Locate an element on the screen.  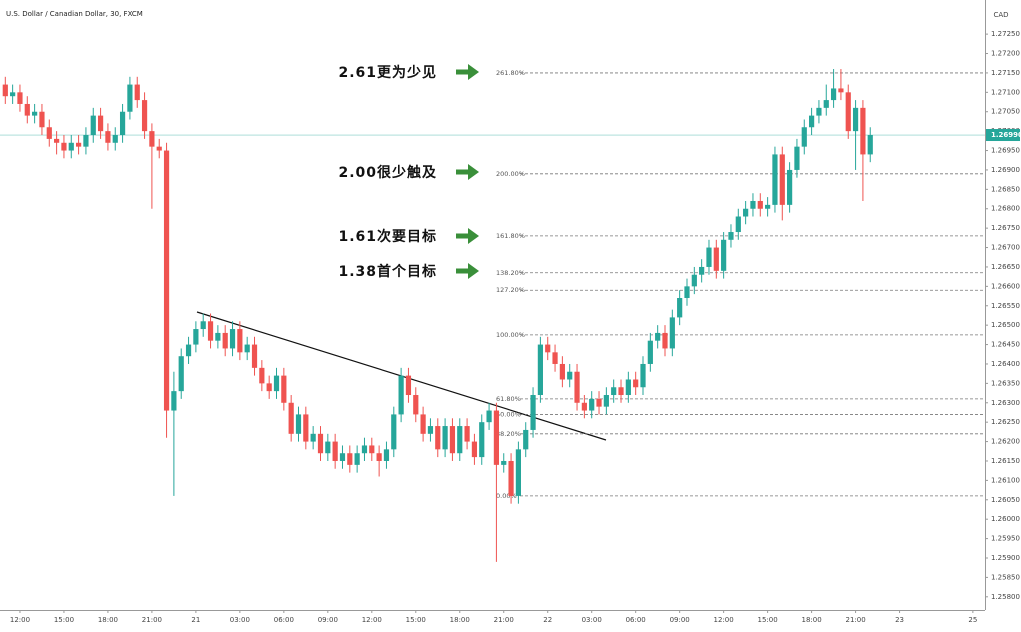
fib-label: 138.20% is located at coordinates (510, 273).